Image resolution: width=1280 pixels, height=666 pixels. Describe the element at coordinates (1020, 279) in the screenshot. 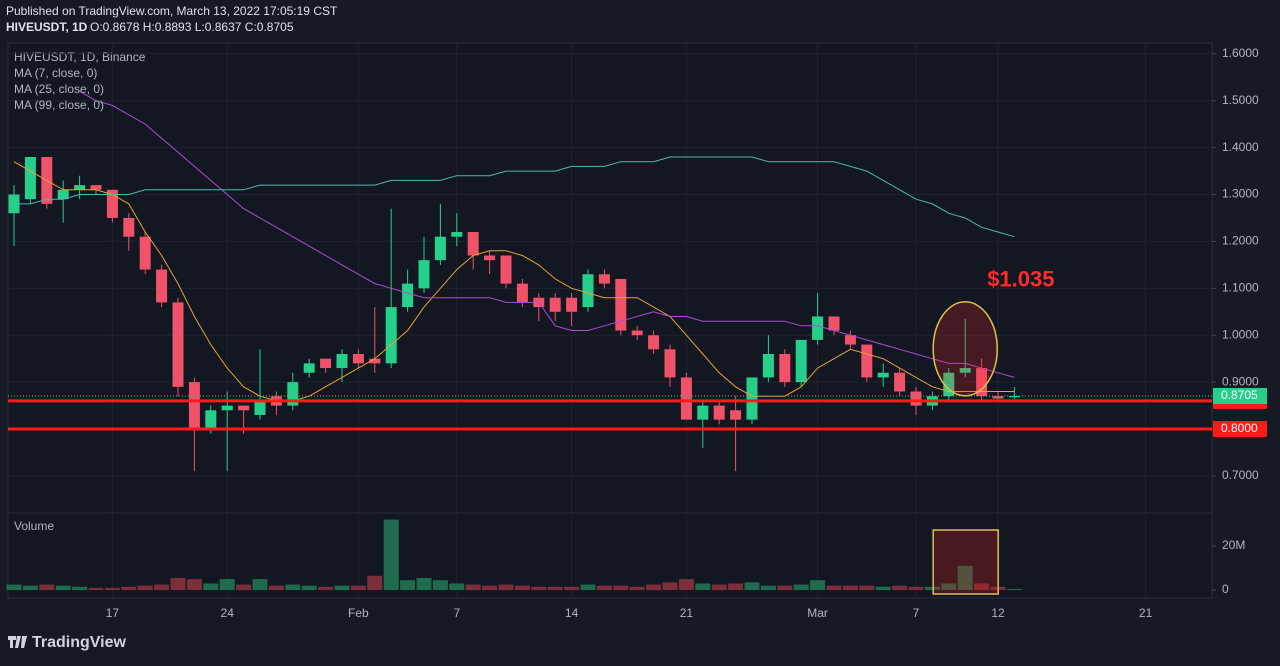

I see `annotation: $1.035` at that location.